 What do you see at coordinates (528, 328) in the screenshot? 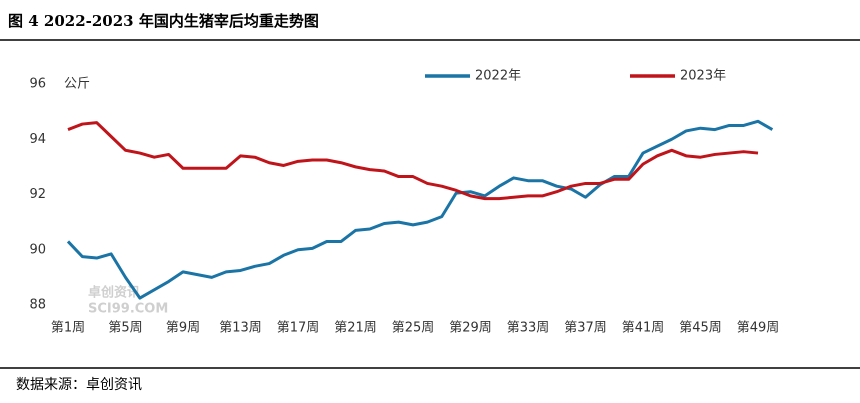
I see `x-tick-label: 第33周` at bounding box center [528, 328].